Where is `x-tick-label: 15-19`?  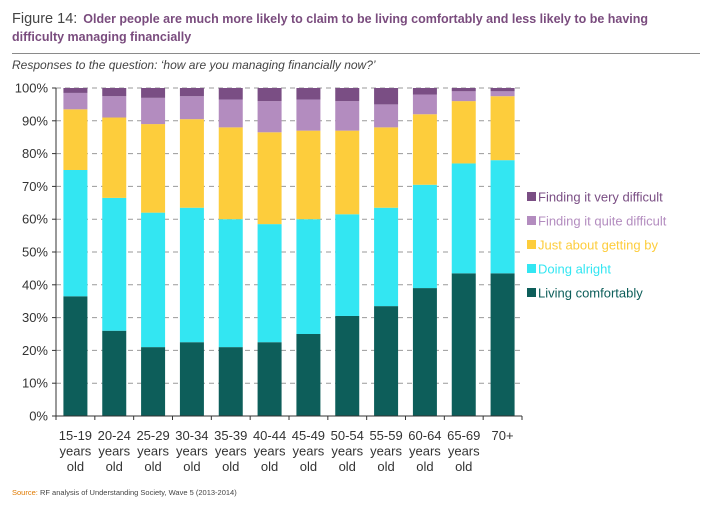
x-tick-label: 15-19 is located at coordinates (75, 435).